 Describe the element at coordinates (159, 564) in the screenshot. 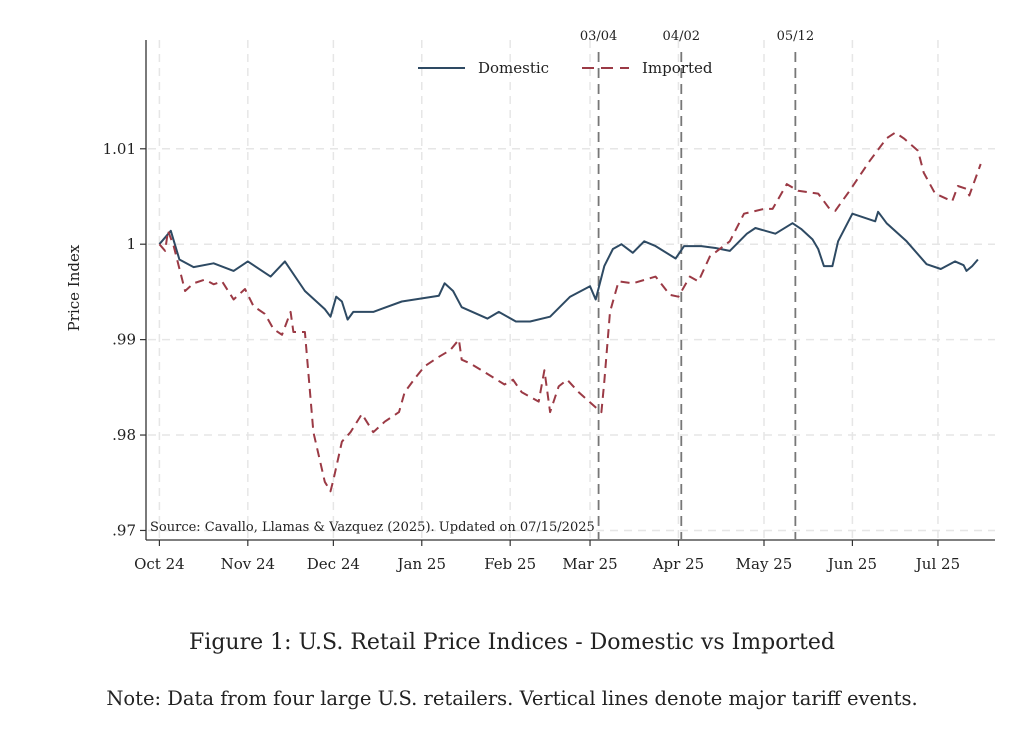

I see `x-tick-label: Oct 24` at that location.